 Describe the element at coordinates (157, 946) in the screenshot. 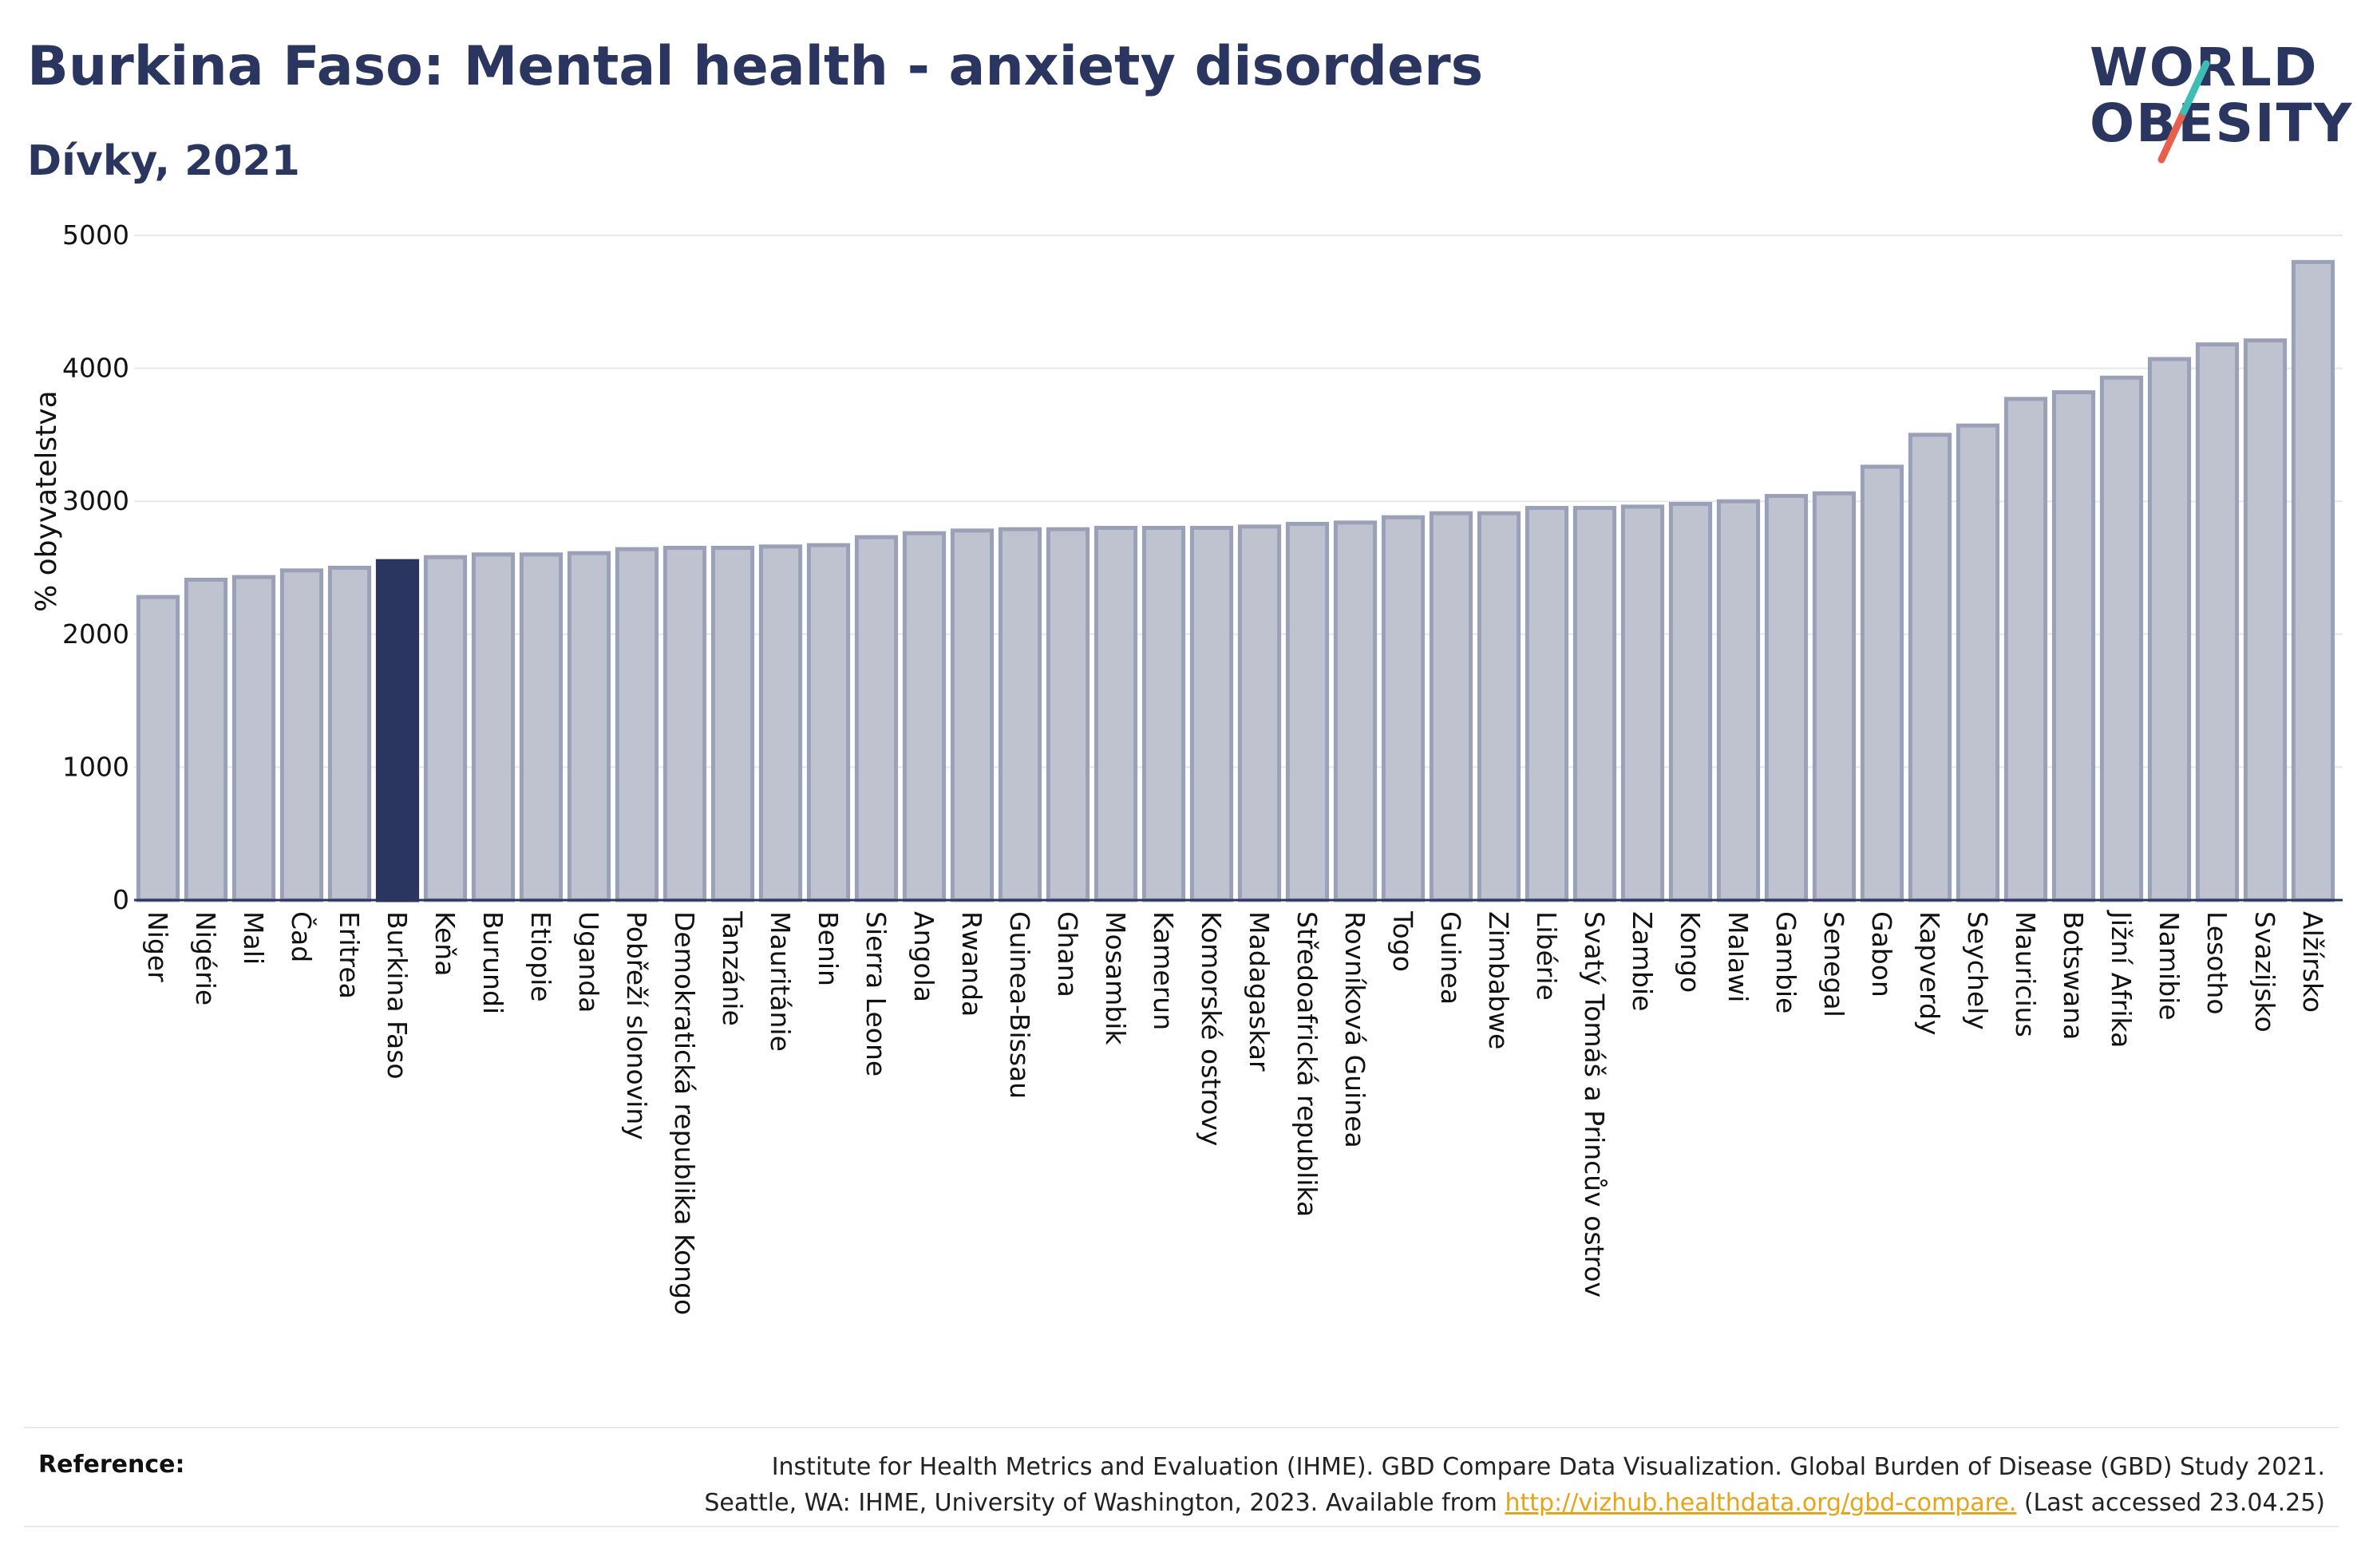

I see `x-tick-label: Niger` at that location.